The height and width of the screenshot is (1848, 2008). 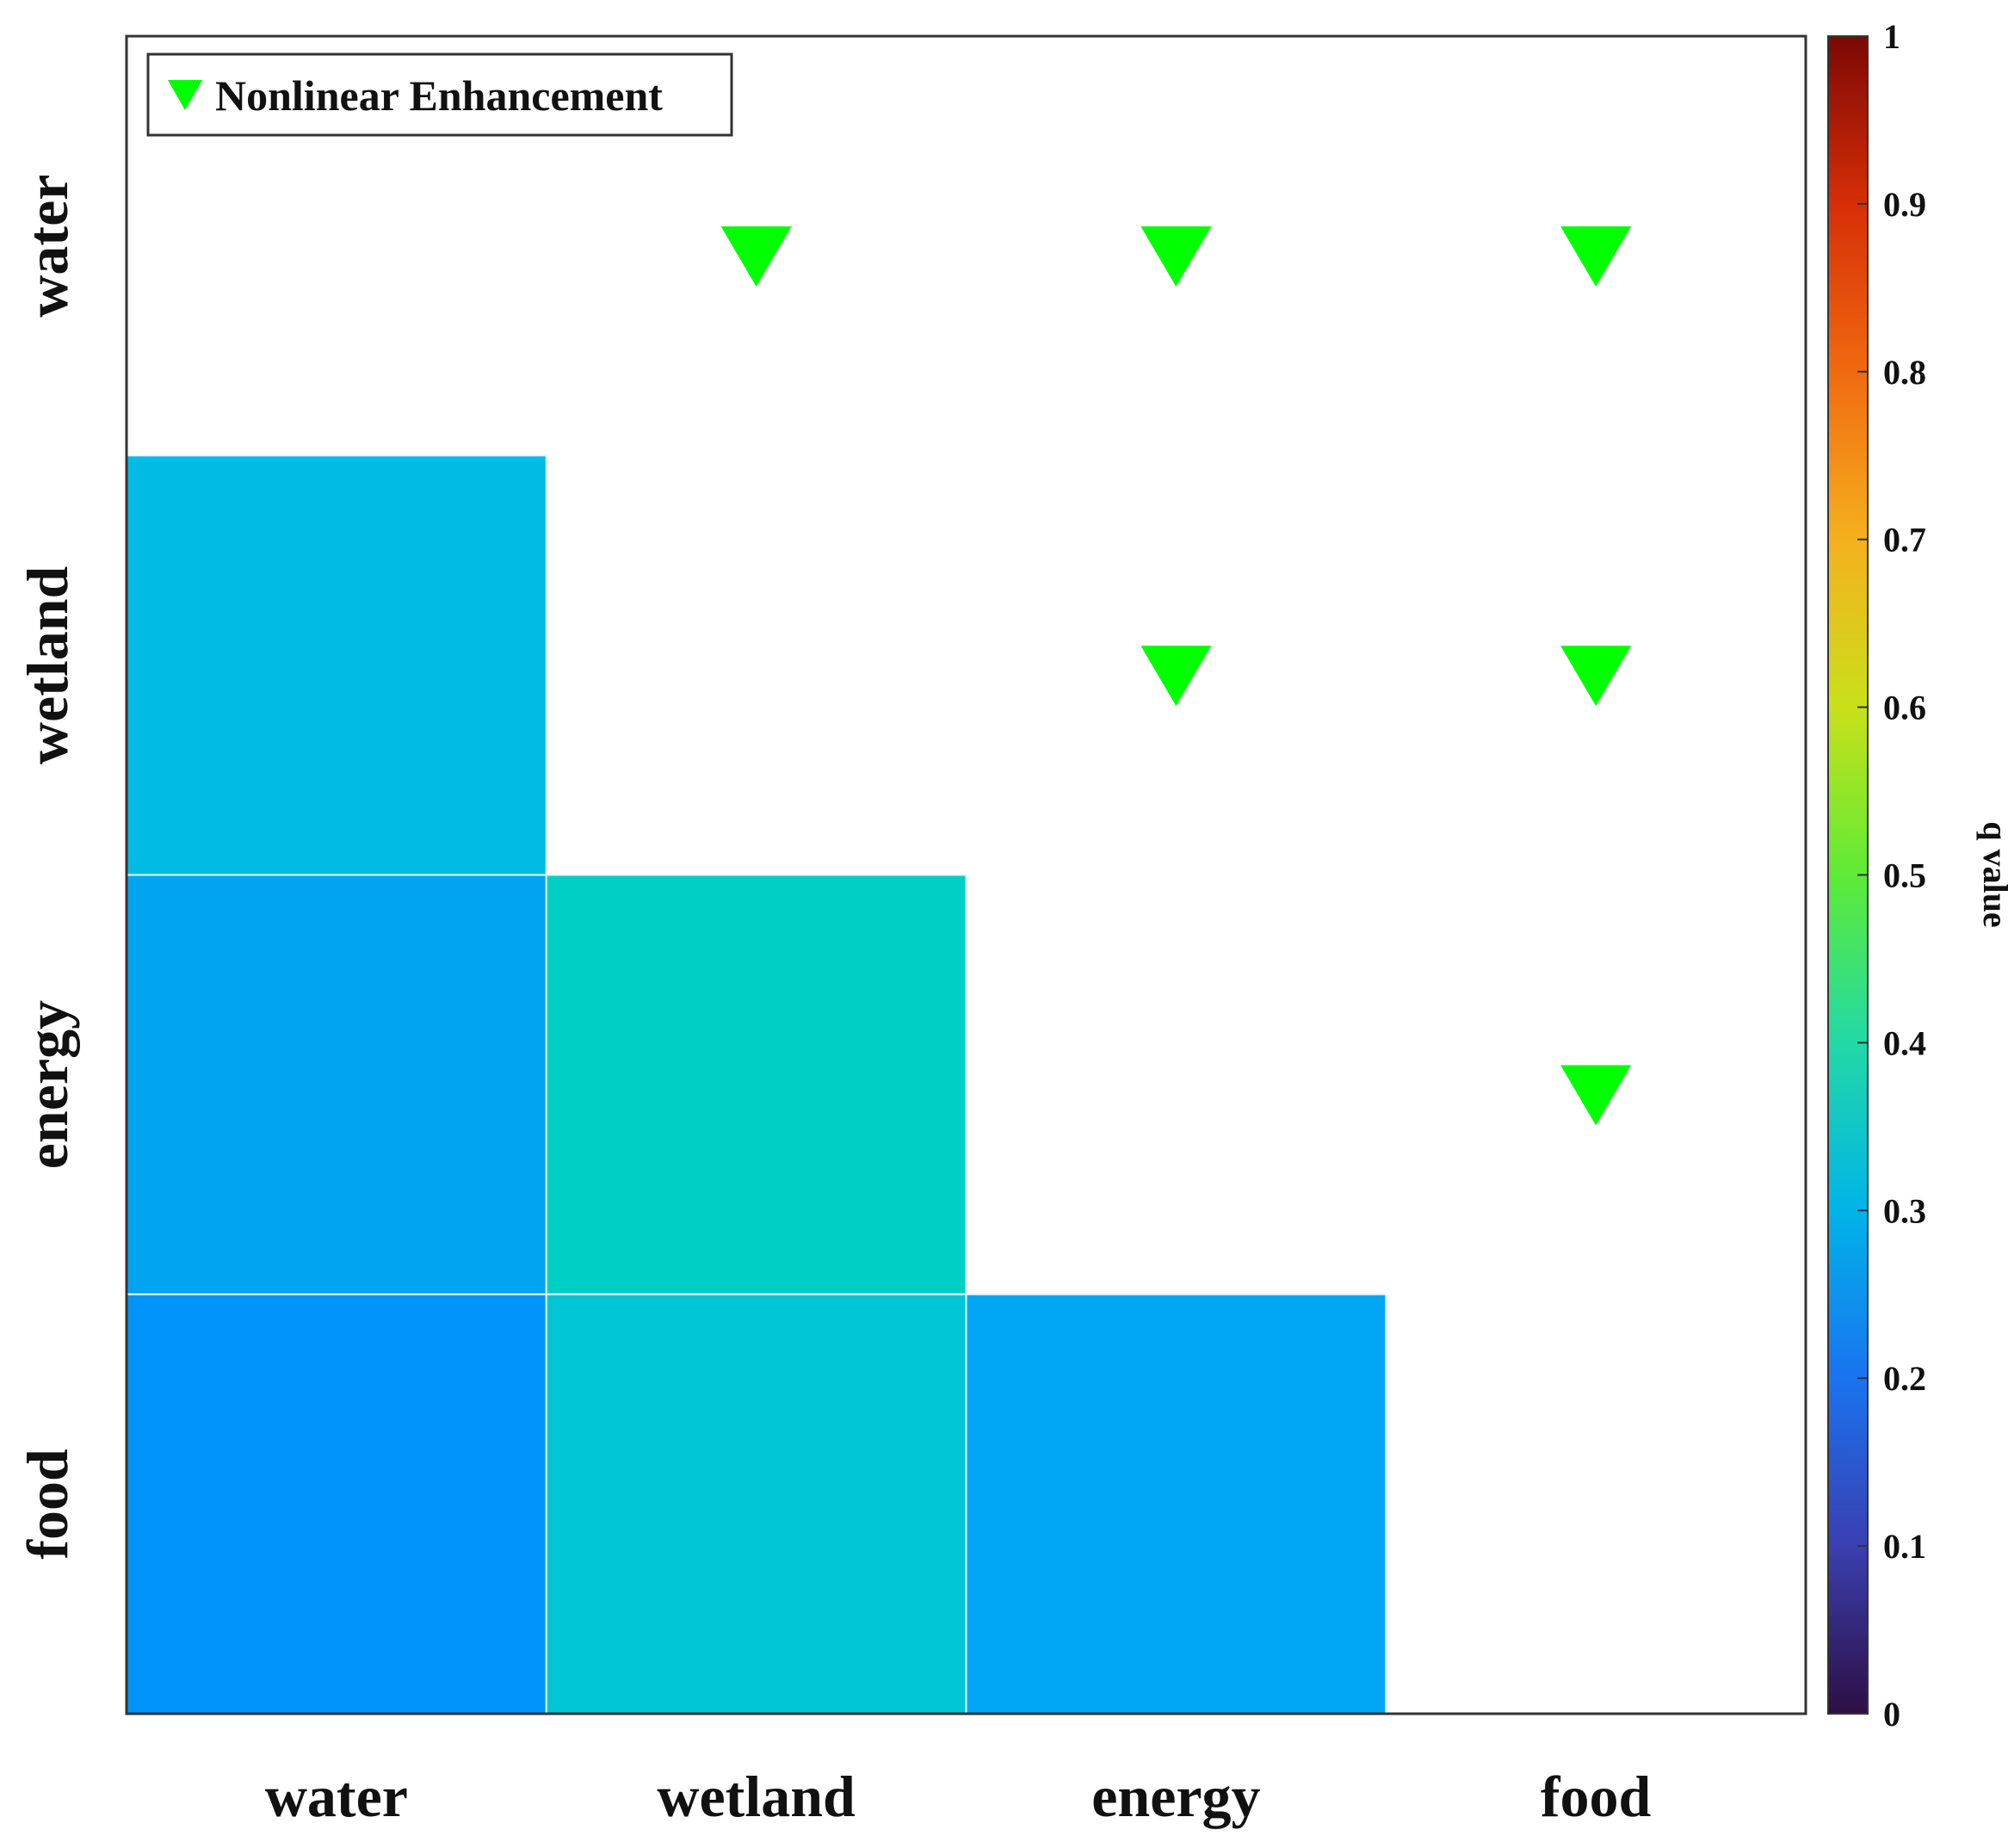 What do you see at coordinates (756, 1796) in the screenshot?
I see `x-tick-label-wetland: wetland` at bounding box center [756, 1796].